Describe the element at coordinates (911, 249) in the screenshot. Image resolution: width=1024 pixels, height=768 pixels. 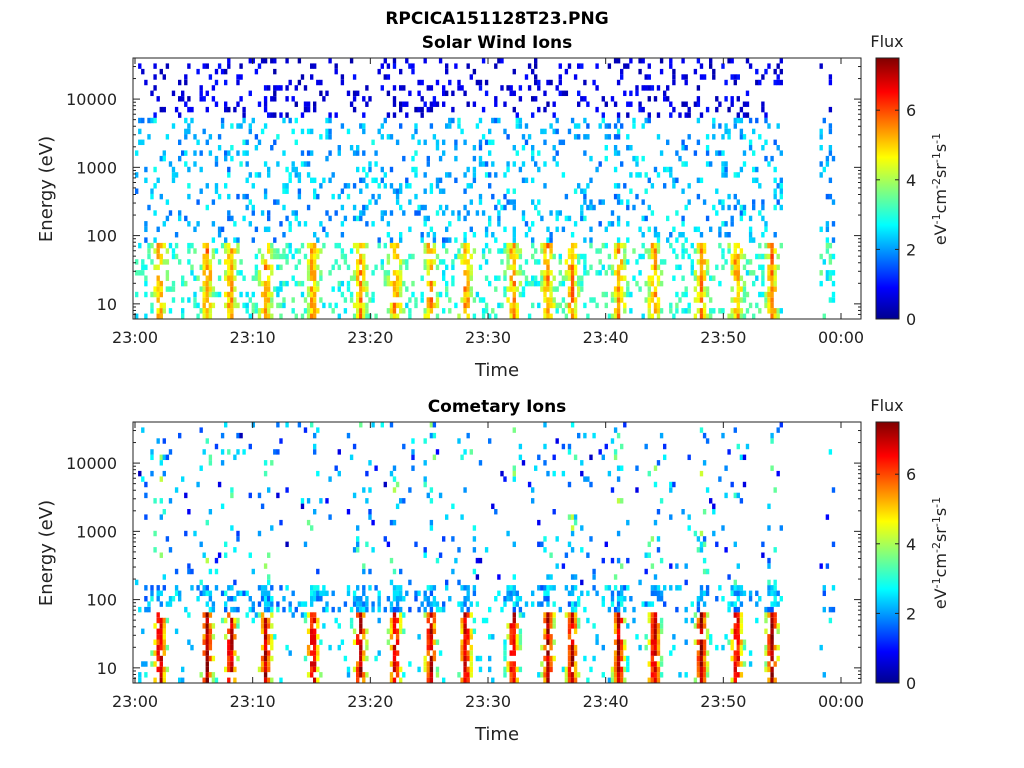
I see `colorbar-tick-label: 2` at that location.